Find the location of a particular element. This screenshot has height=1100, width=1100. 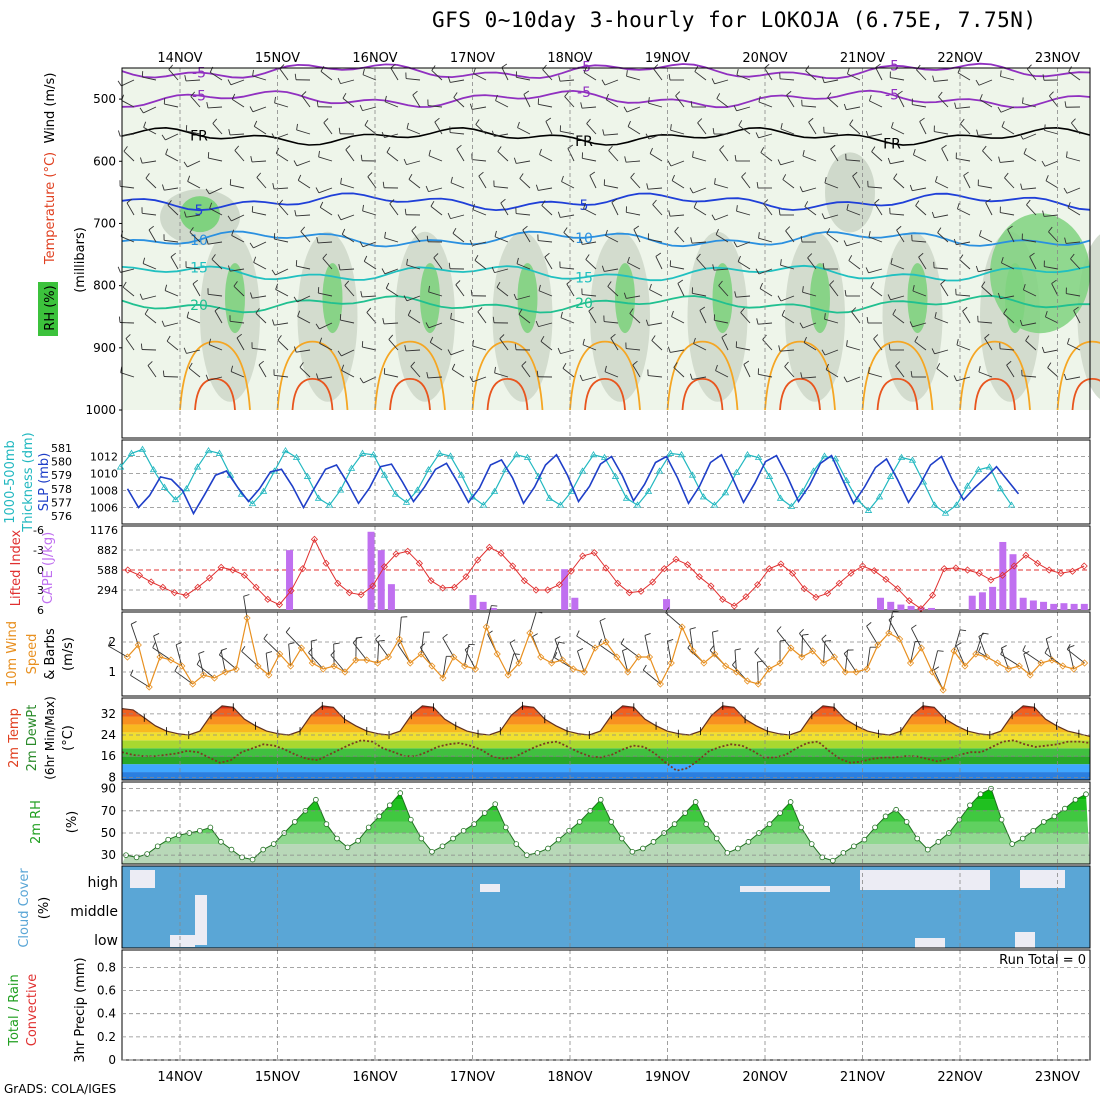

temp-tick-label: 32 is located at coordinates (108, 714).